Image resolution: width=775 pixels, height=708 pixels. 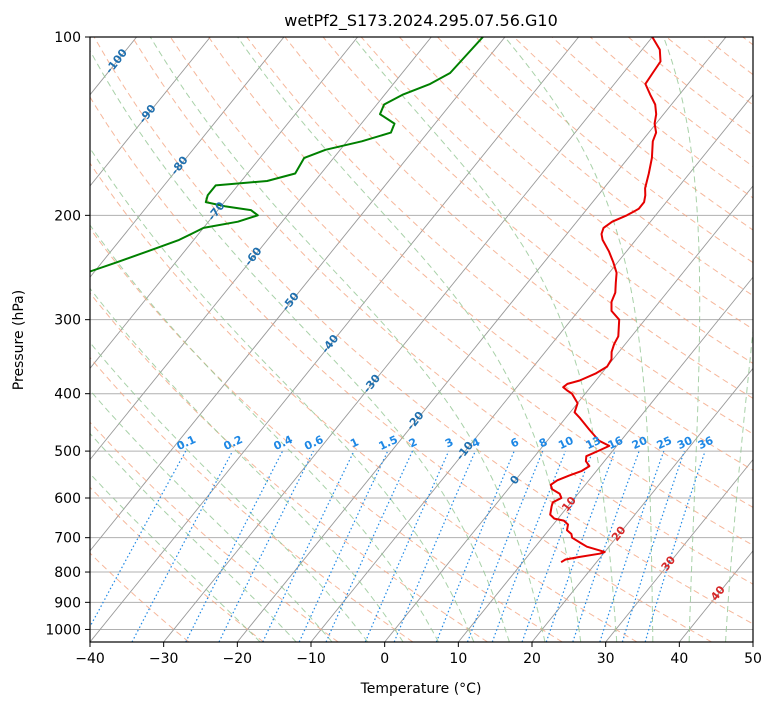 I want to click on mixing-ratio-label: 36, so click(x=706, y=443).